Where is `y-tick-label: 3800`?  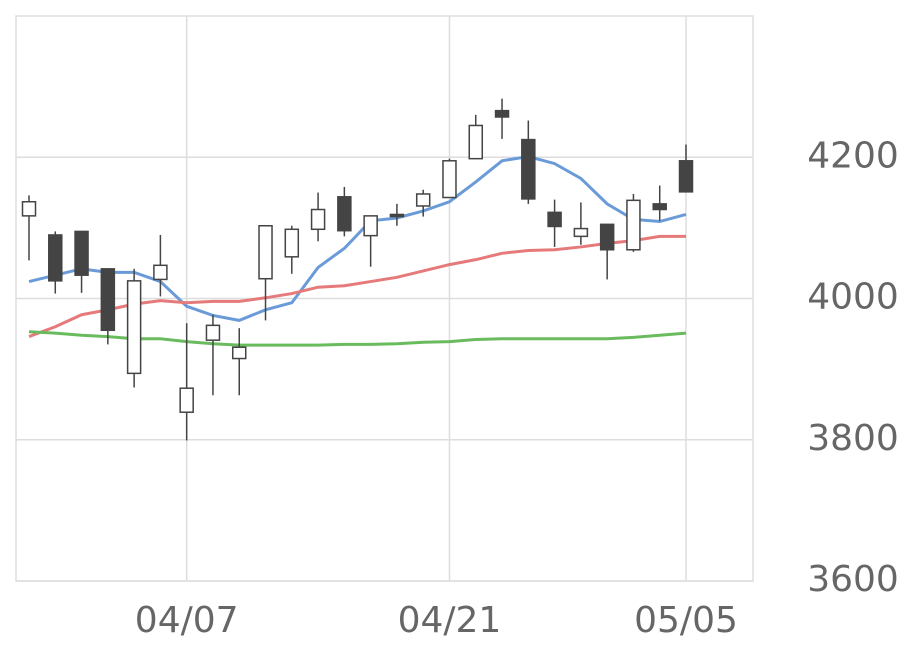
y-tick-label: 3800 is located at coordinates (853, 438).